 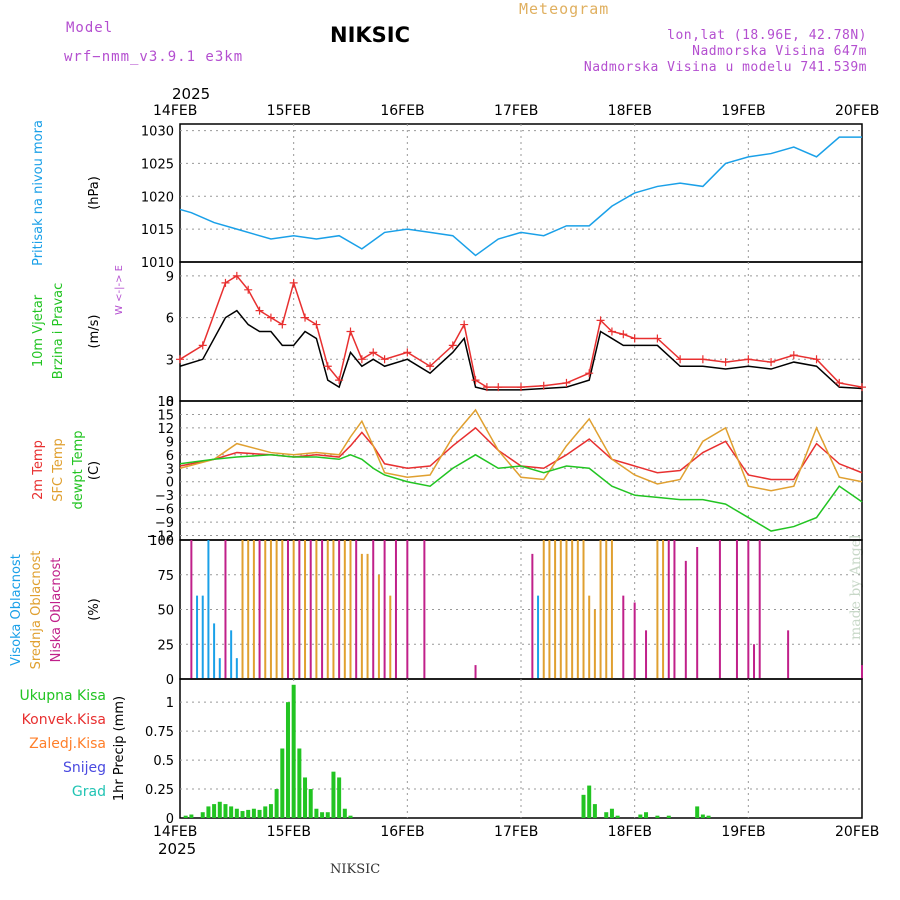 I want to click on date-label-top-2: 16FEB, so click(x=402, y=111).